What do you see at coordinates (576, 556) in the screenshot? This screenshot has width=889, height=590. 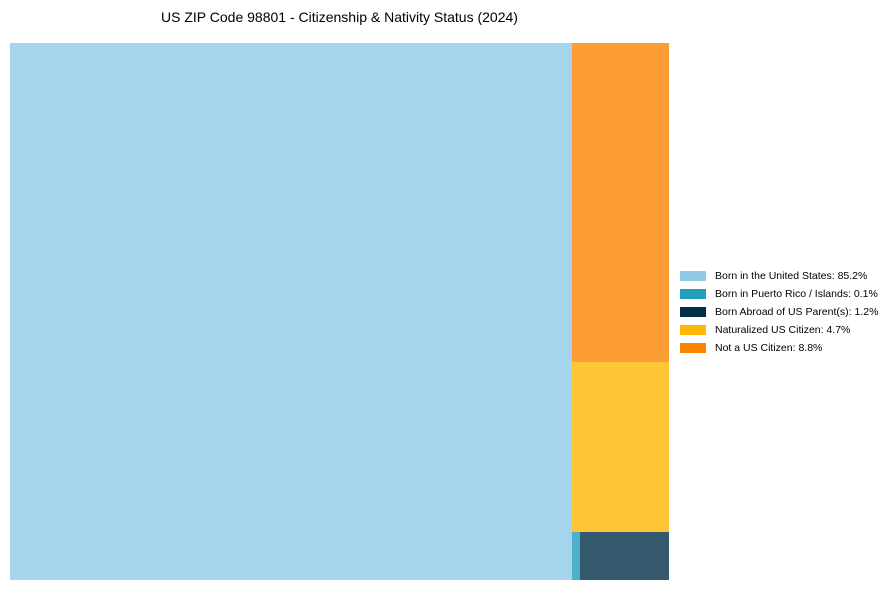 I see `tile-born-puerto-rico` at bounding box center [576, 556].